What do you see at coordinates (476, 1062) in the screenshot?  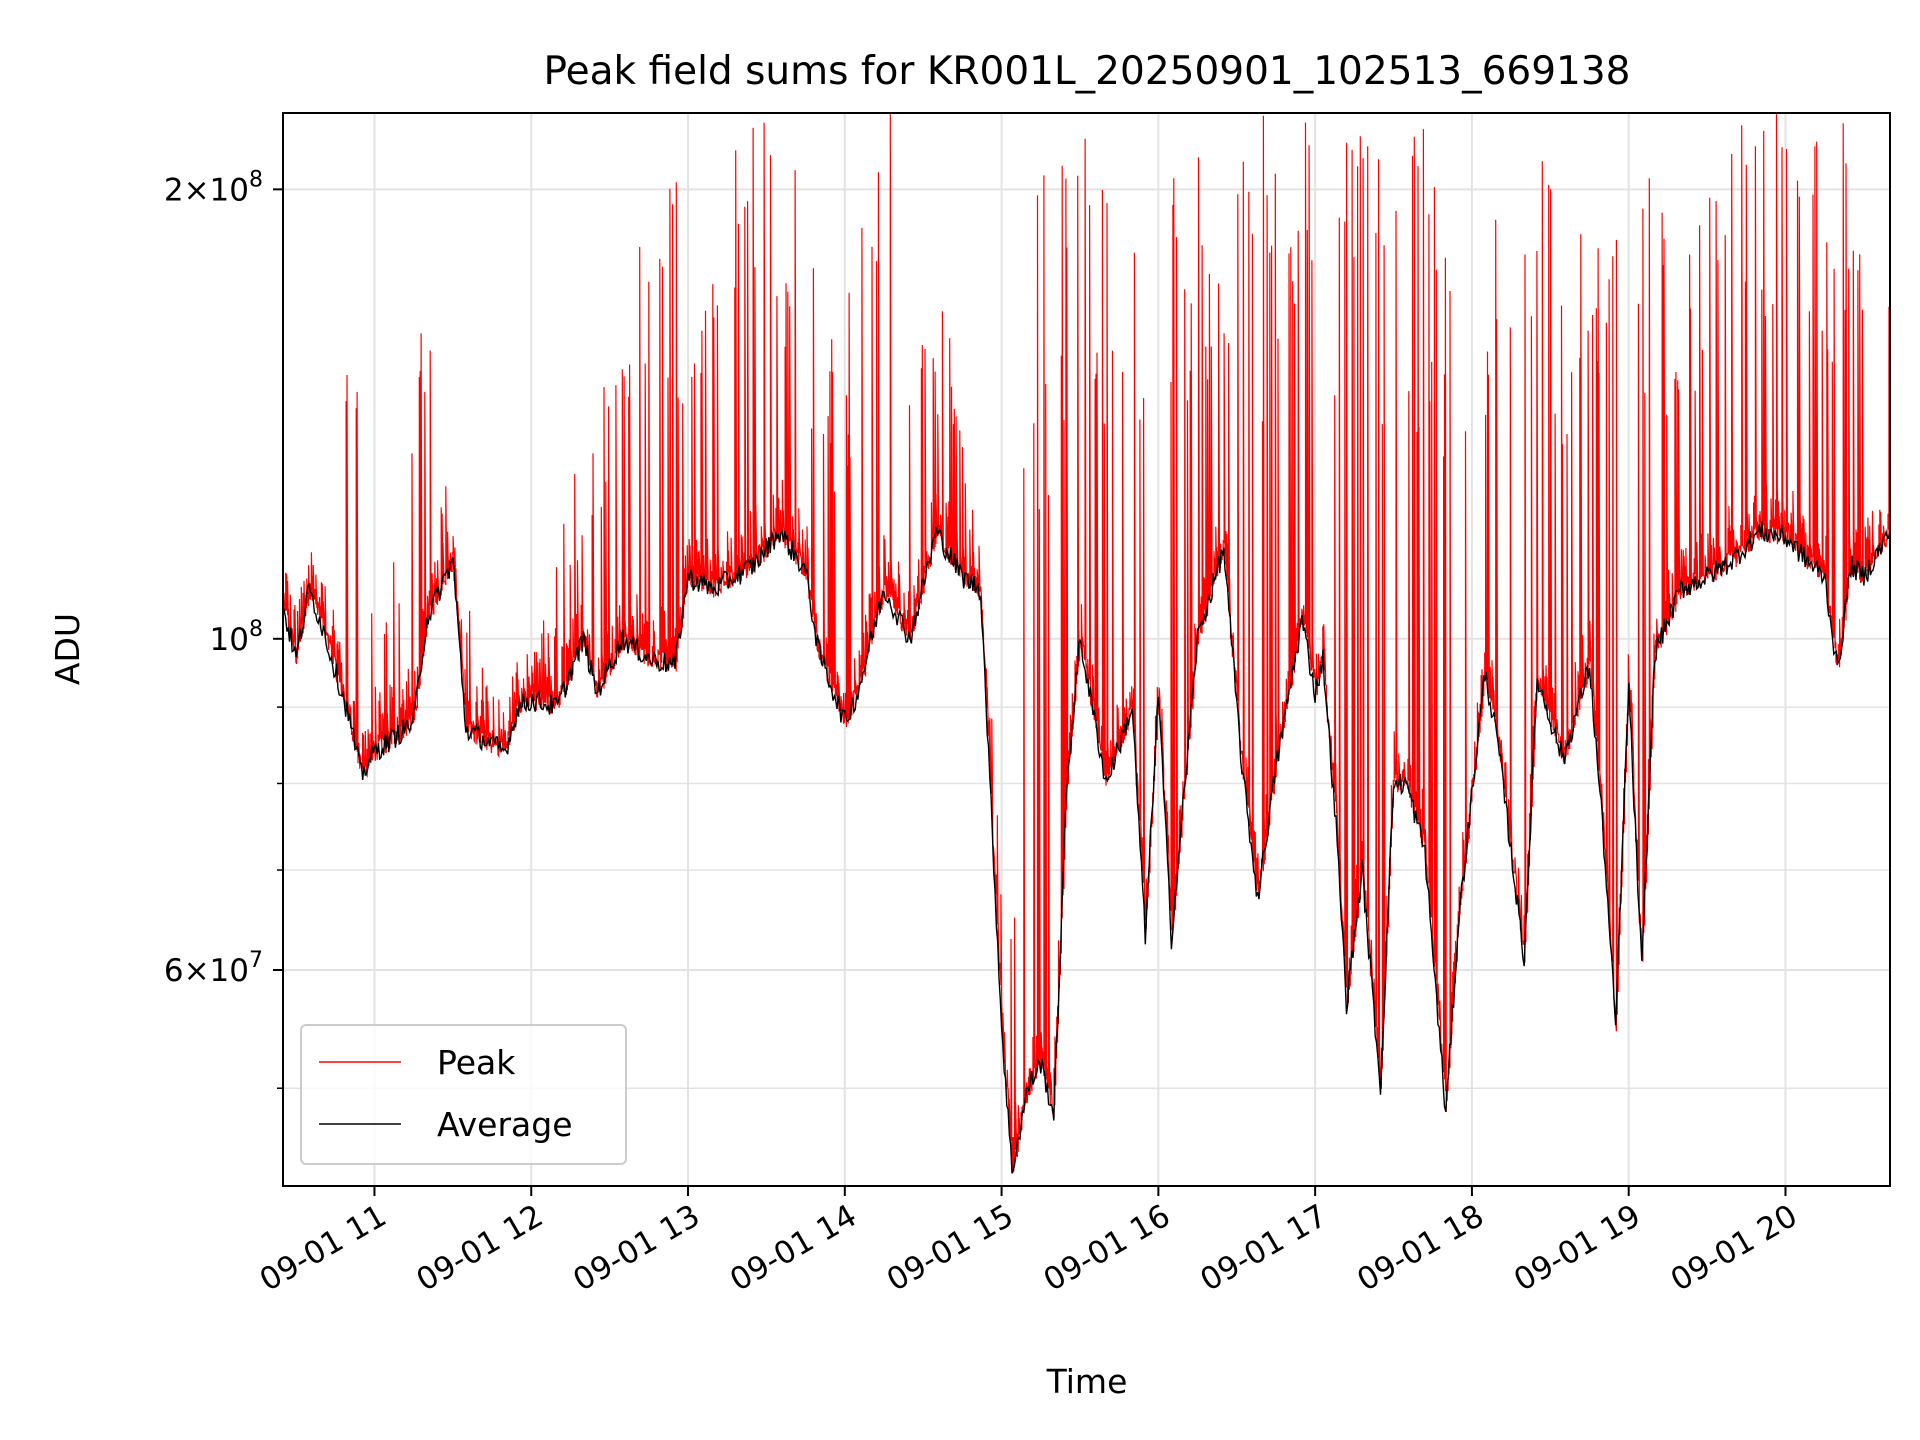 I see `legend-peak-label: Peak` at bounding box center [476, 1062].